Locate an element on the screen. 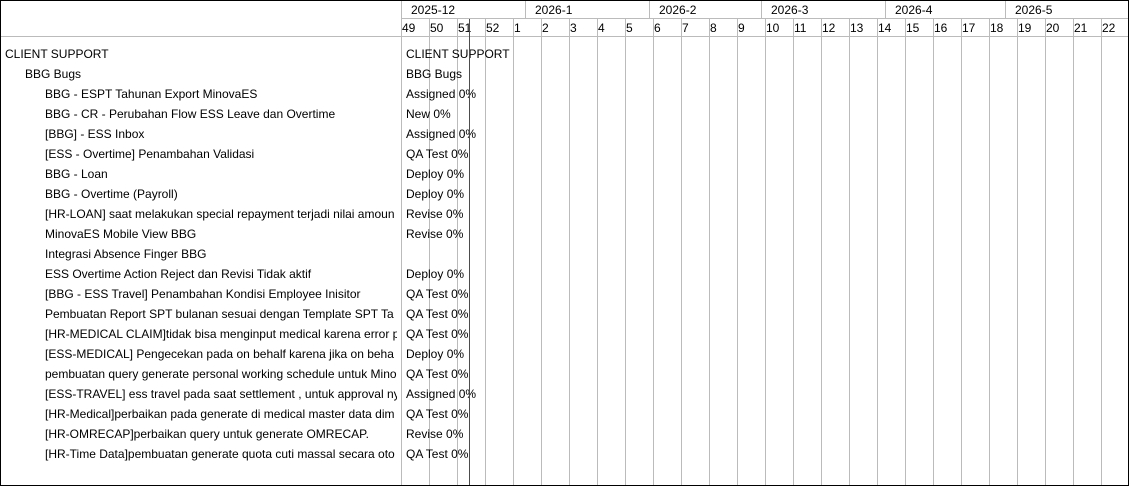 This screenshot has width=1129, height=486. month-label: 2026-5 is located at coordinates (1034, 10).